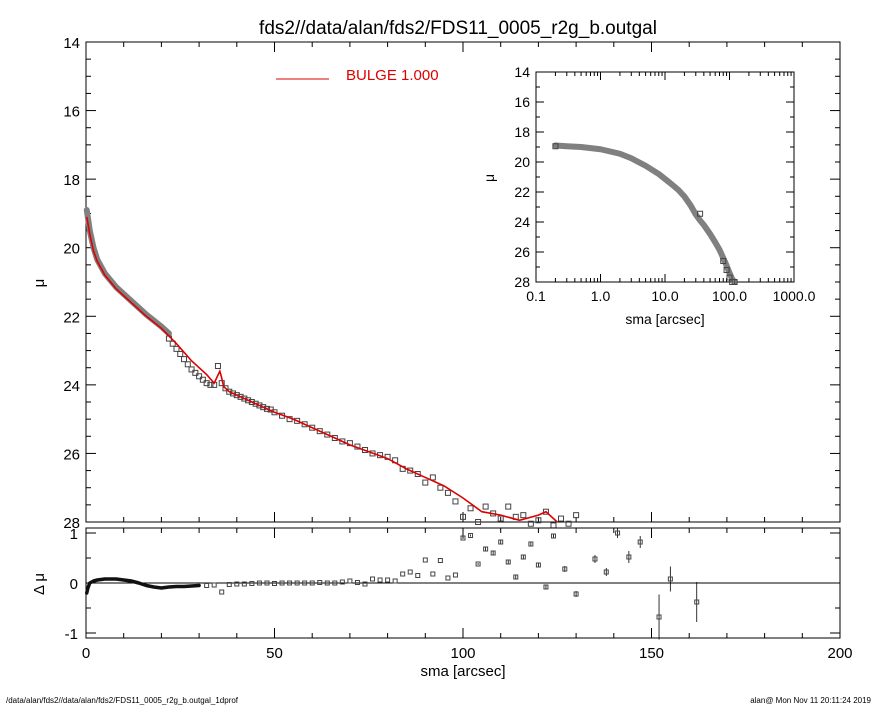  Describe the element at coordinates (392, 584) in the screenshot. I see `residual-series` at that location.